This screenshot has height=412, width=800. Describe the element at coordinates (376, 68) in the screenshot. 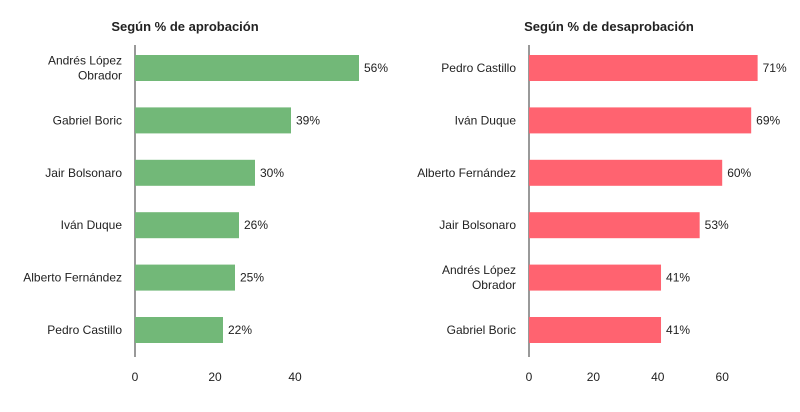

I see `bar-value-label: 56%` at that location.